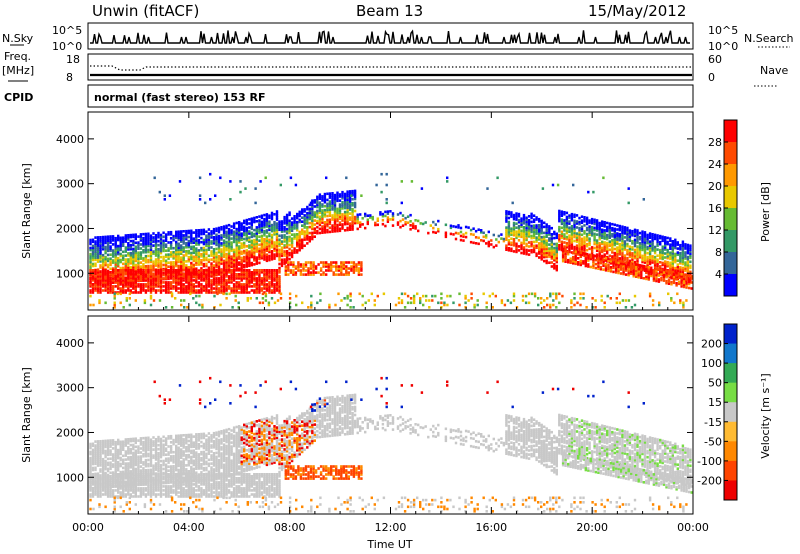  I want to click on nsearch-tick-bottom: 10^0, so click(723, 46).